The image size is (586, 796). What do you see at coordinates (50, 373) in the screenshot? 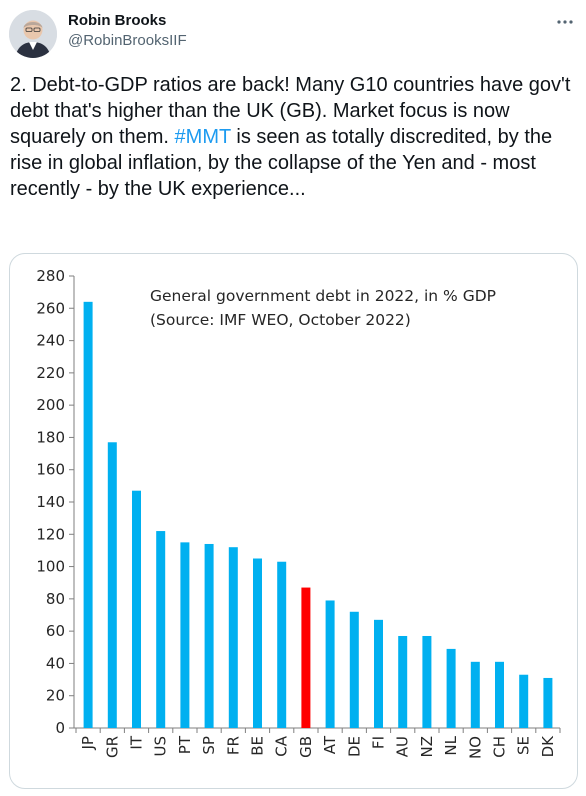
I see `y-tick-label: 220` at bounding box center [50, 373].